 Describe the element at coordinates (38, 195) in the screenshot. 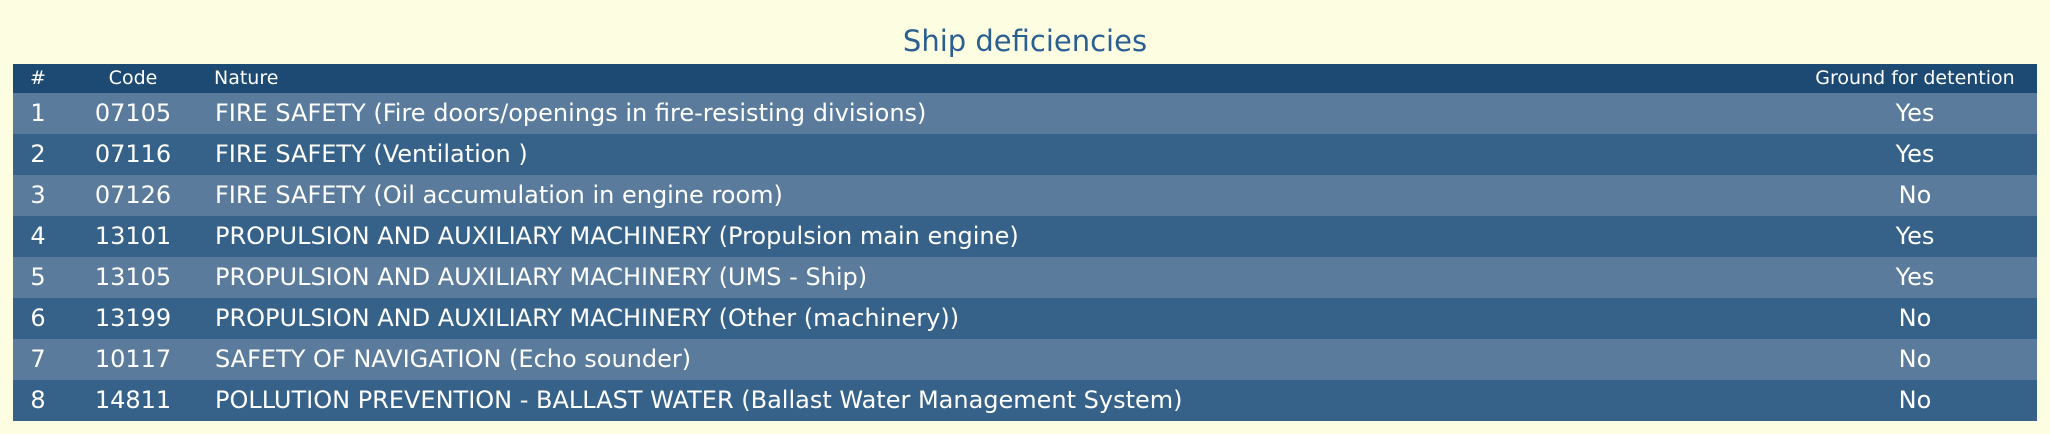

I see `cell-number: 3` at that location.